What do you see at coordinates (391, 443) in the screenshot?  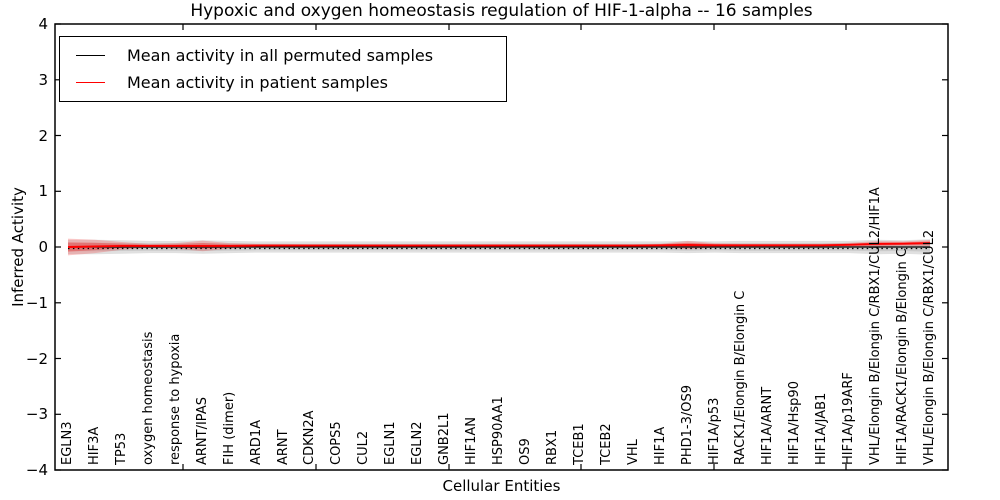 I see `x-tick-label: EGLN1` at bounding box center [391, 443].